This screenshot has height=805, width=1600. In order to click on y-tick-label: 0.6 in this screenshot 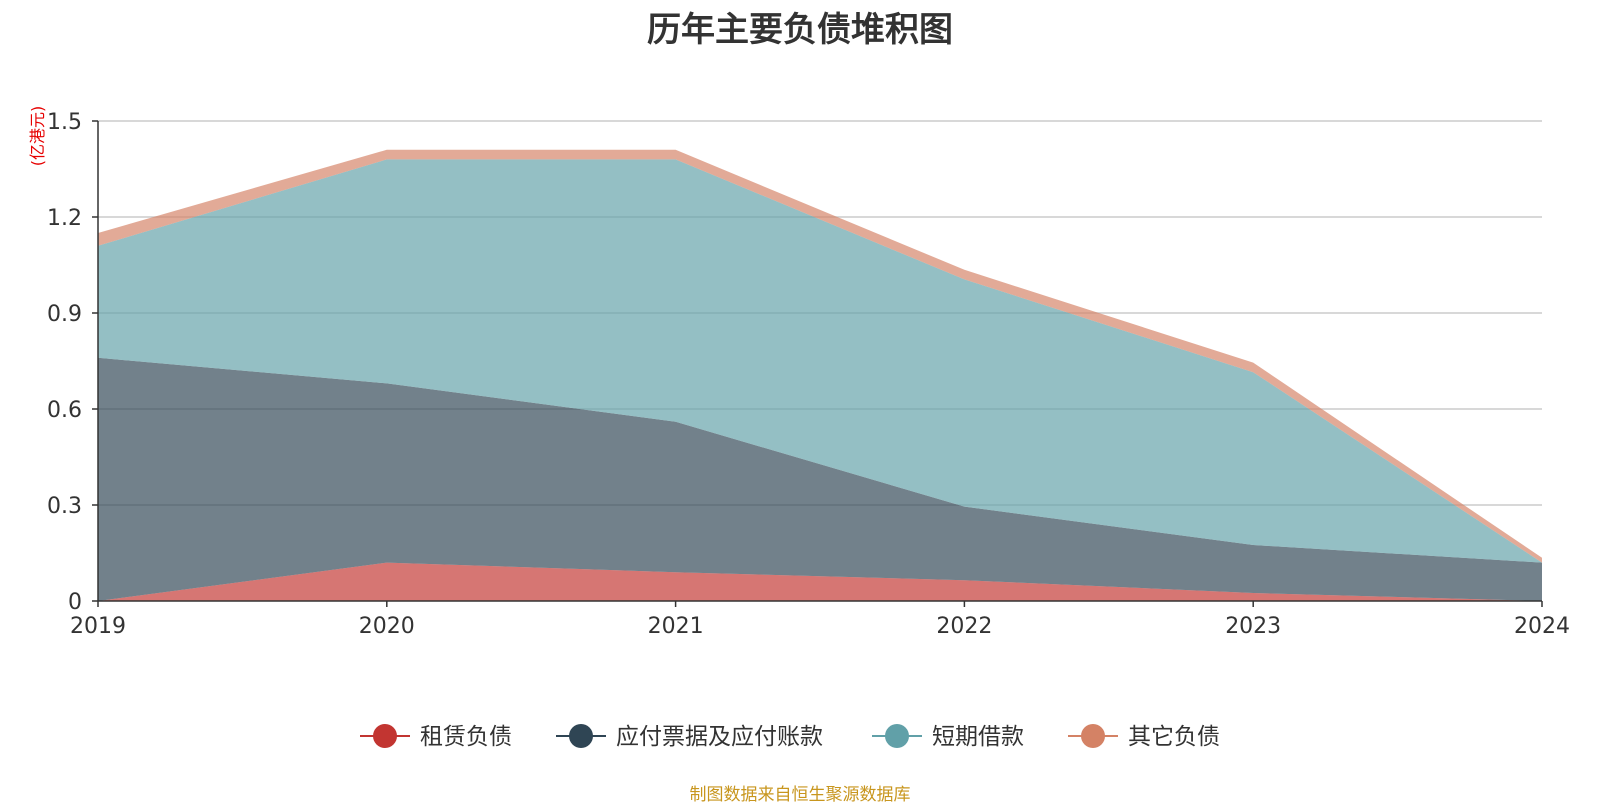, I will do `click(64, 410)`.